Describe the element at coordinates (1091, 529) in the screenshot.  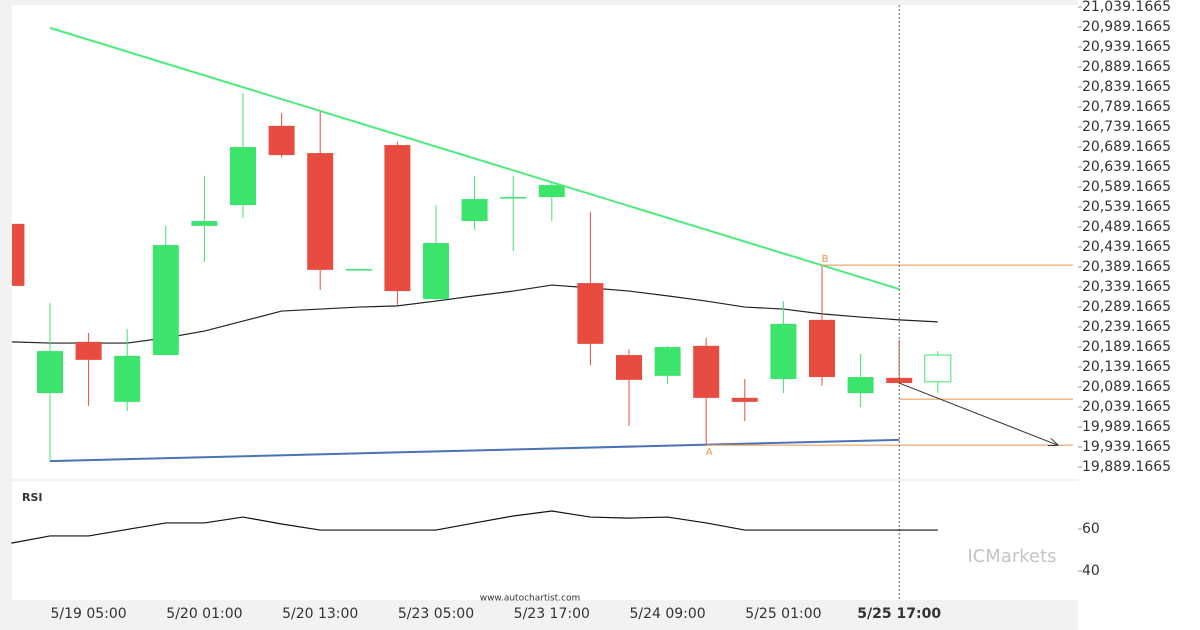
I see `rsi-tick-label: 60` at that location.